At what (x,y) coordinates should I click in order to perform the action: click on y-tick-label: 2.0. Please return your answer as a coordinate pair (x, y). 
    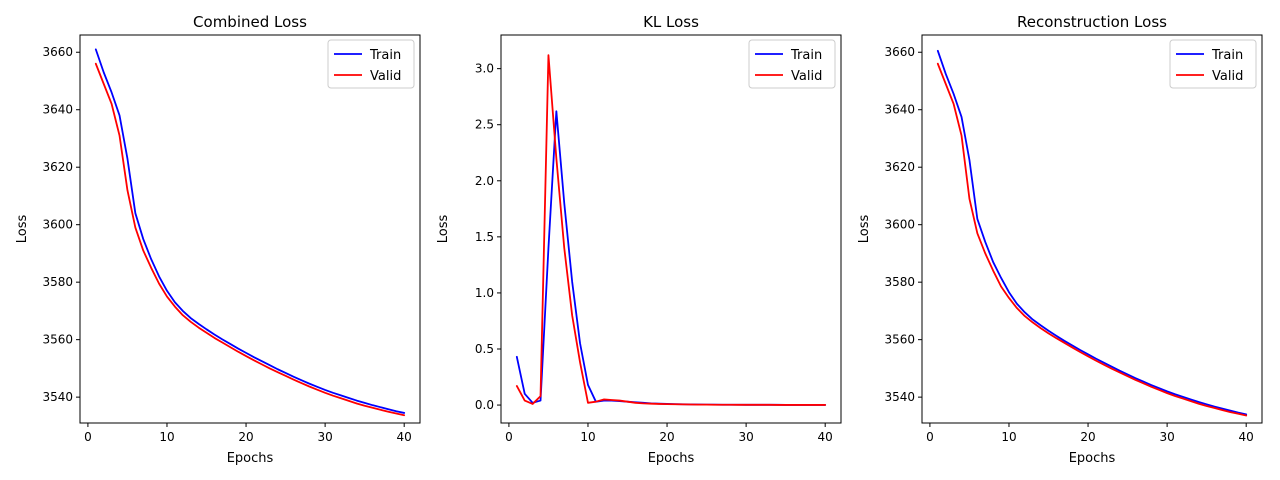
    Looking at the image, I should click on (484, 181).